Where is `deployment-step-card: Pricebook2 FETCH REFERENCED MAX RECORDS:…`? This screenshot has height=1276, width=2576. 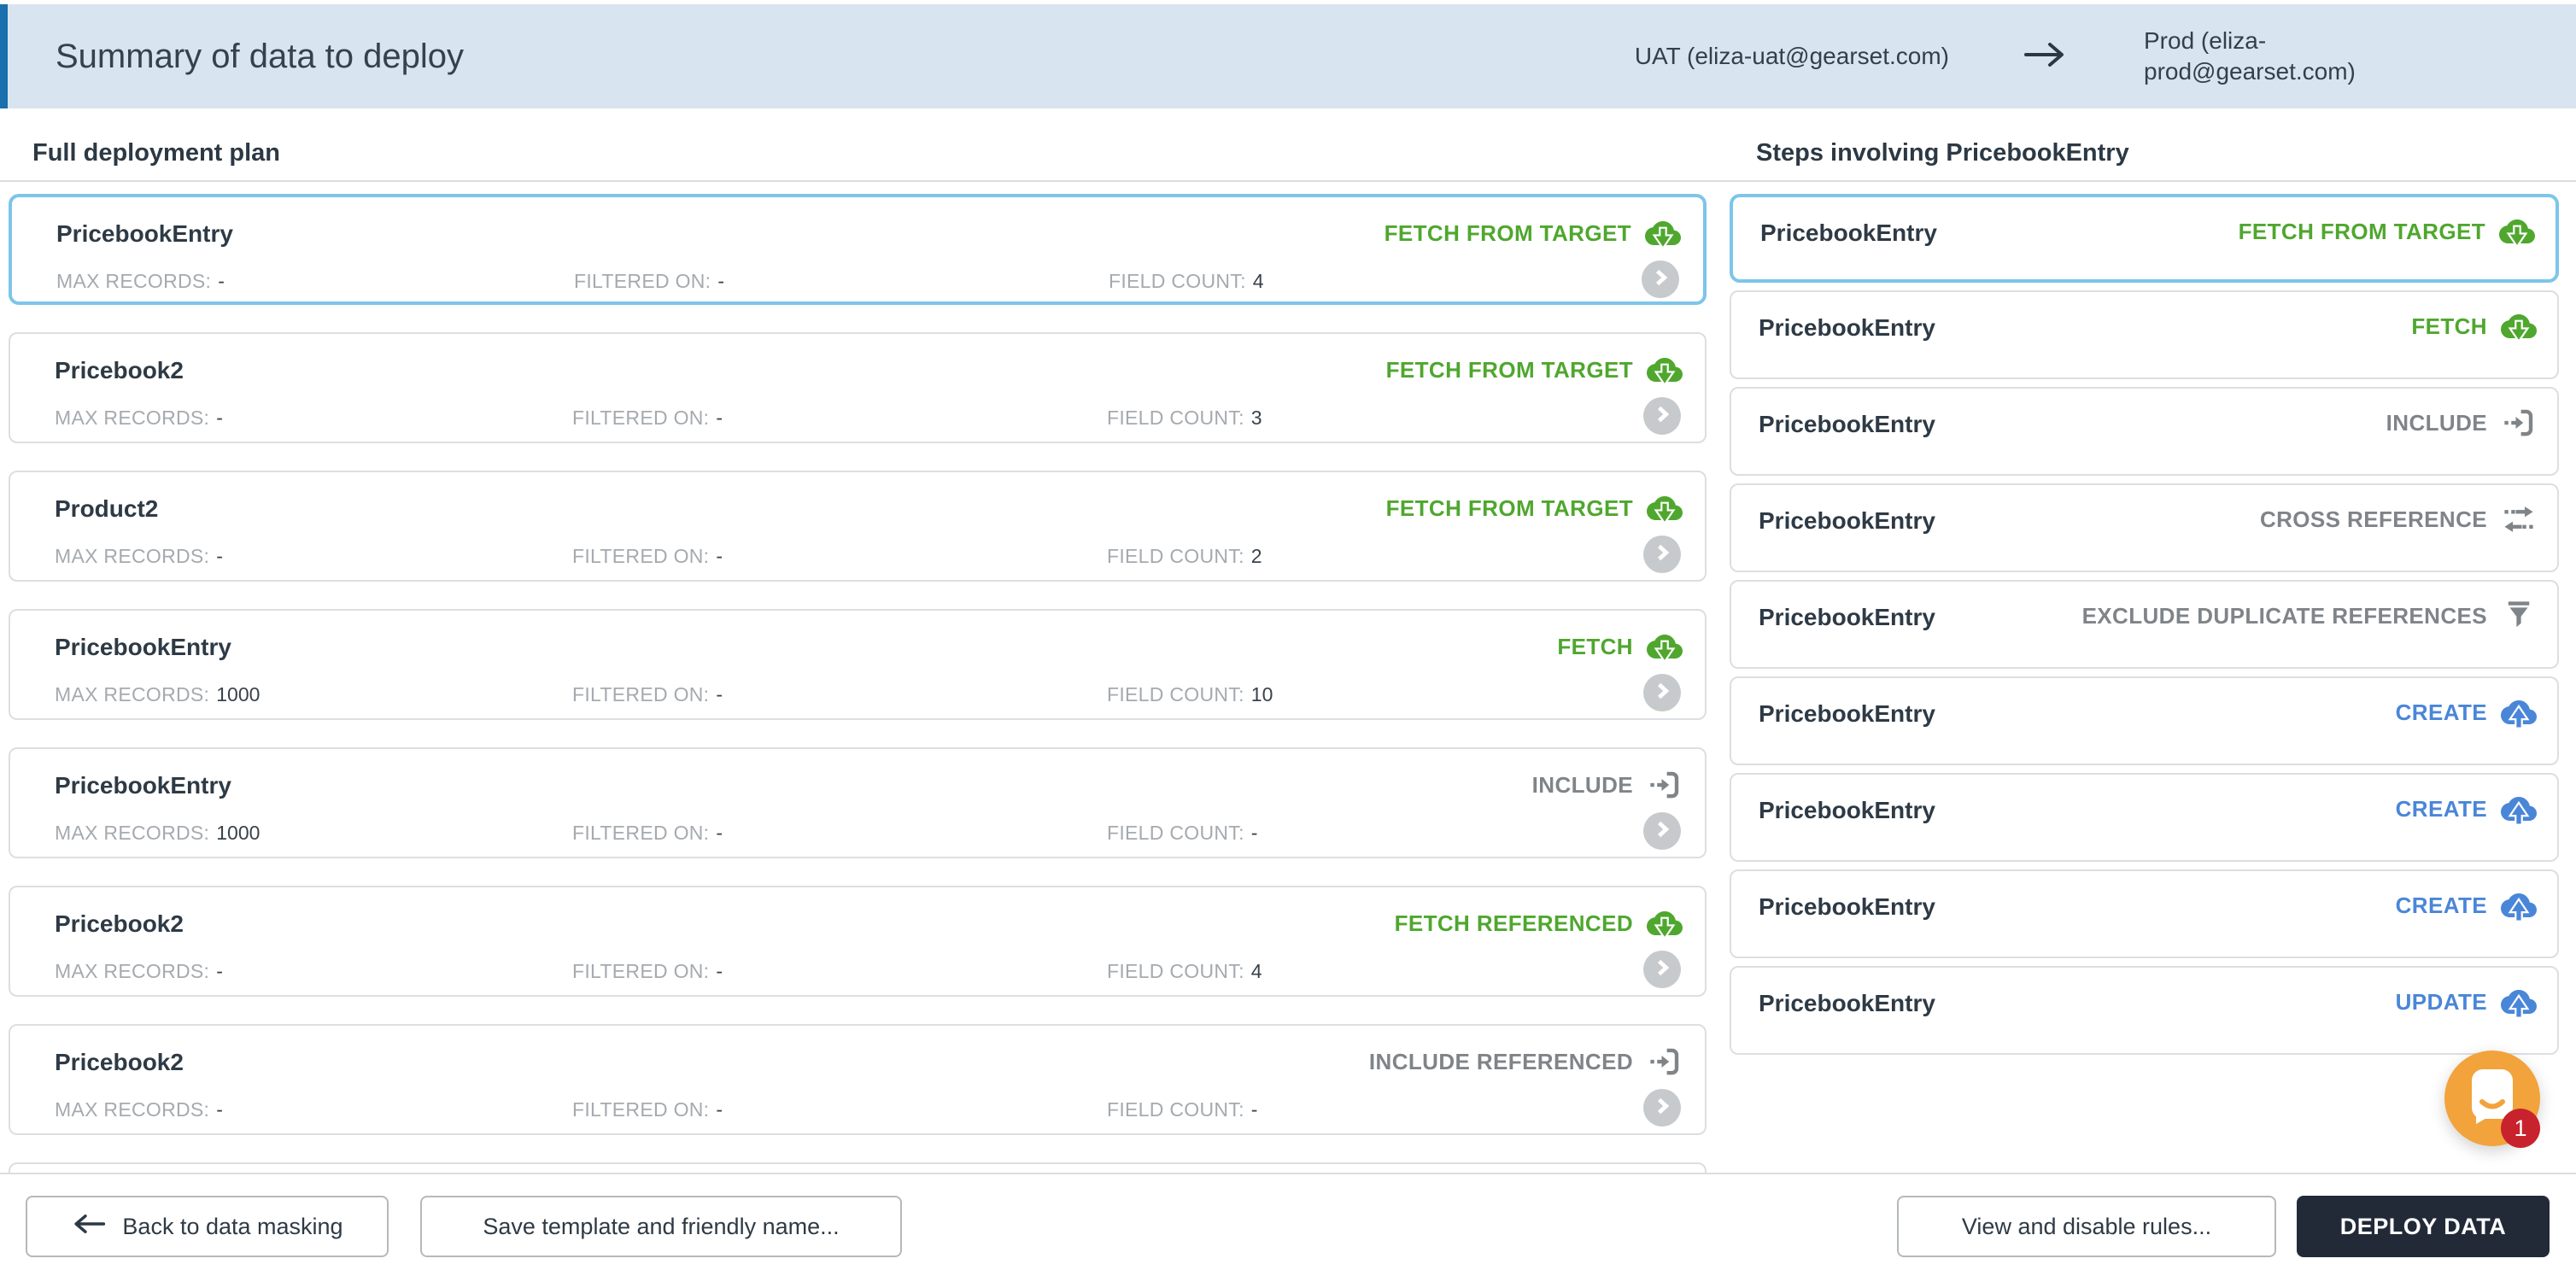 deployment-step-card: Pricebook2 FETCH REFERENCED MAX RECORDS:… is located at coordinates (858, 941).